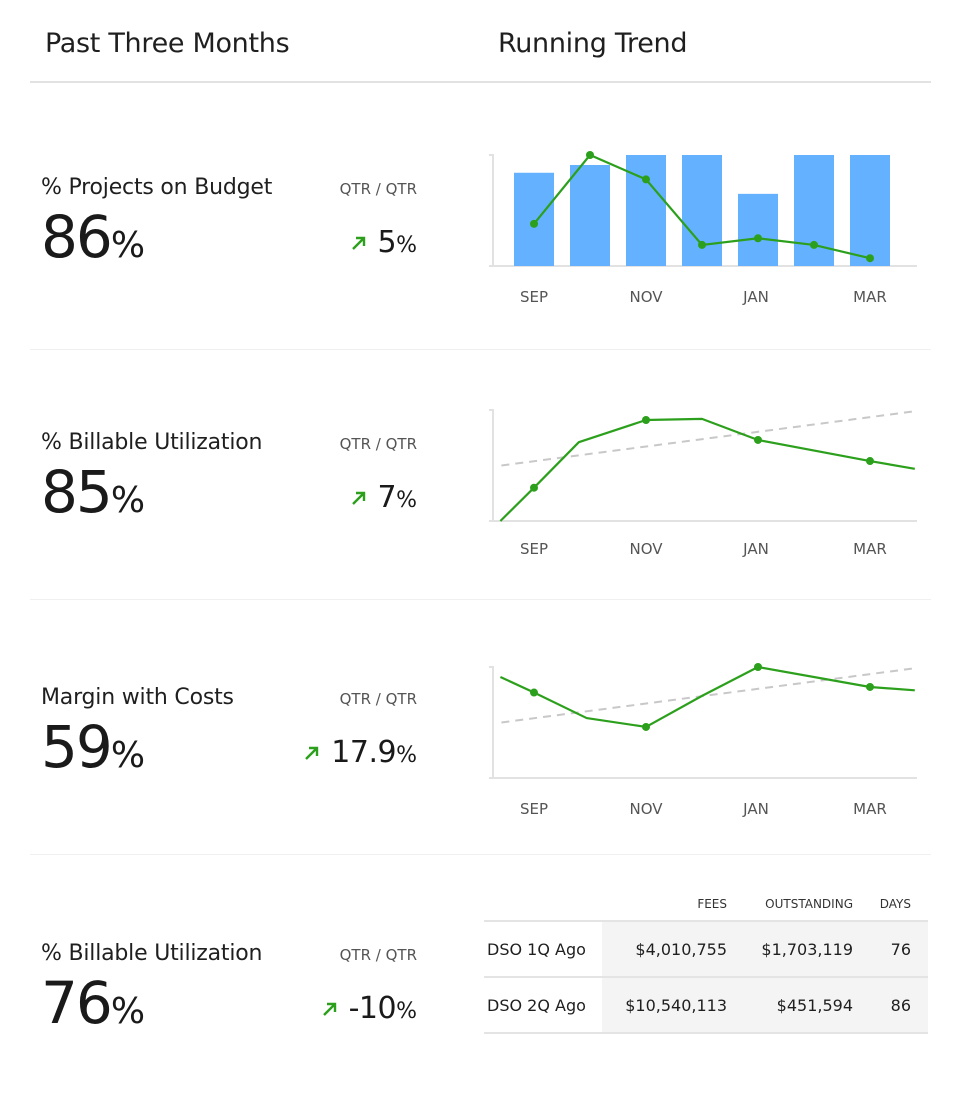  What do you see at coordinates (387, 497) in the screenshot?
I see `delta-number: 7` at bounding box center [387, 497].